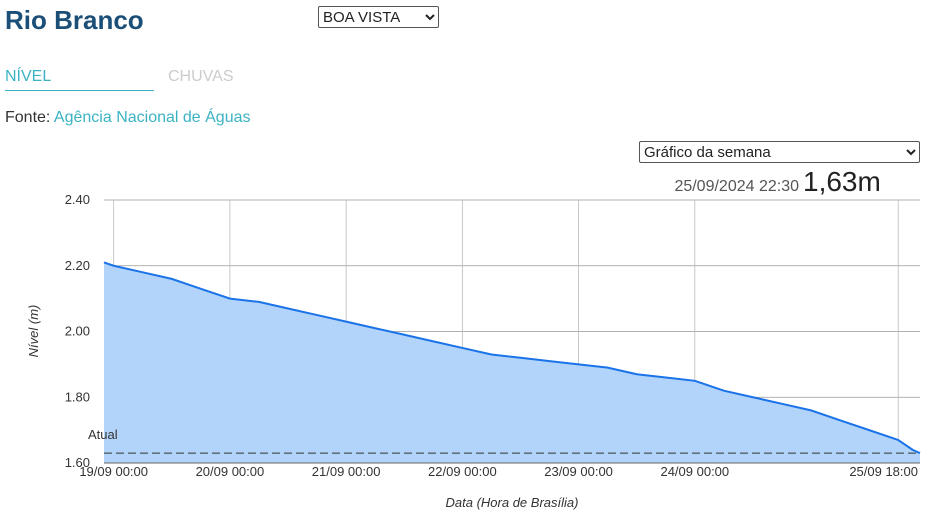  Describe the element at coordinates (103, 434) in the screenshot. I see `reference-label: Atual` at that location.